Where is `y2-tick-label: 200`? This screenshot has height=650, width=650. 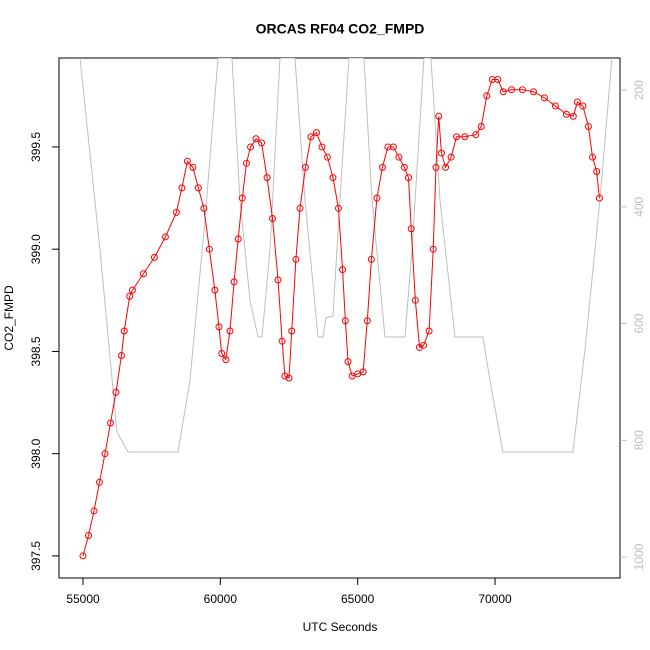
y2-tick-label: 200 is located at coordinates (639, 90).